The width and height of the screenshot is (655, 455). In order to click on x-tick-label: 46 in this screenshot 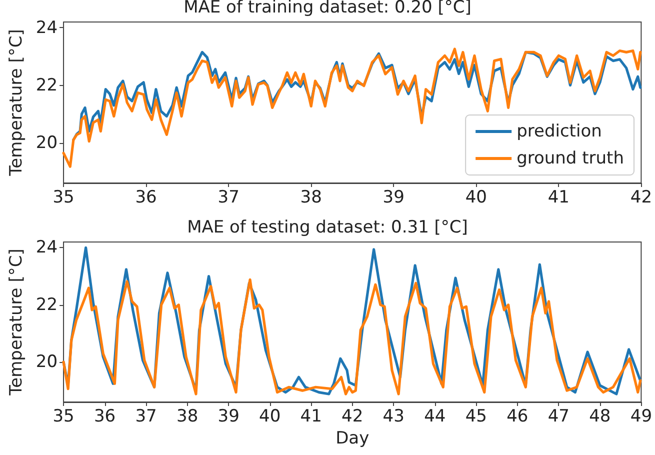, I will do `click(517, 416)`.